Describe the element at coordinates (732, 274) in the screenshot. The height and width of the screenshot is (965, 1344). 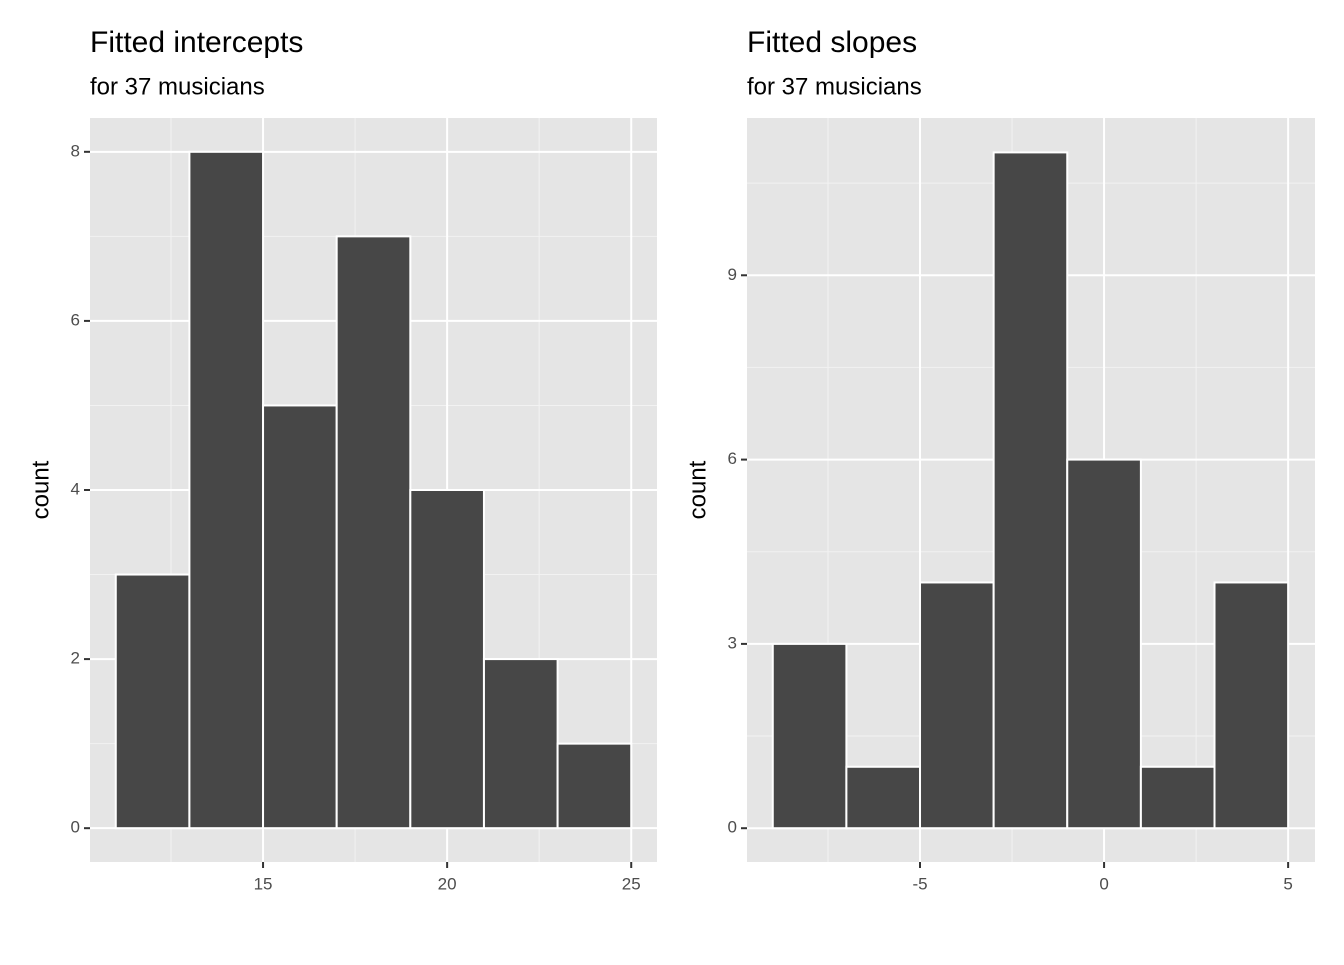
I see `y-tick-label: 9` at that location.